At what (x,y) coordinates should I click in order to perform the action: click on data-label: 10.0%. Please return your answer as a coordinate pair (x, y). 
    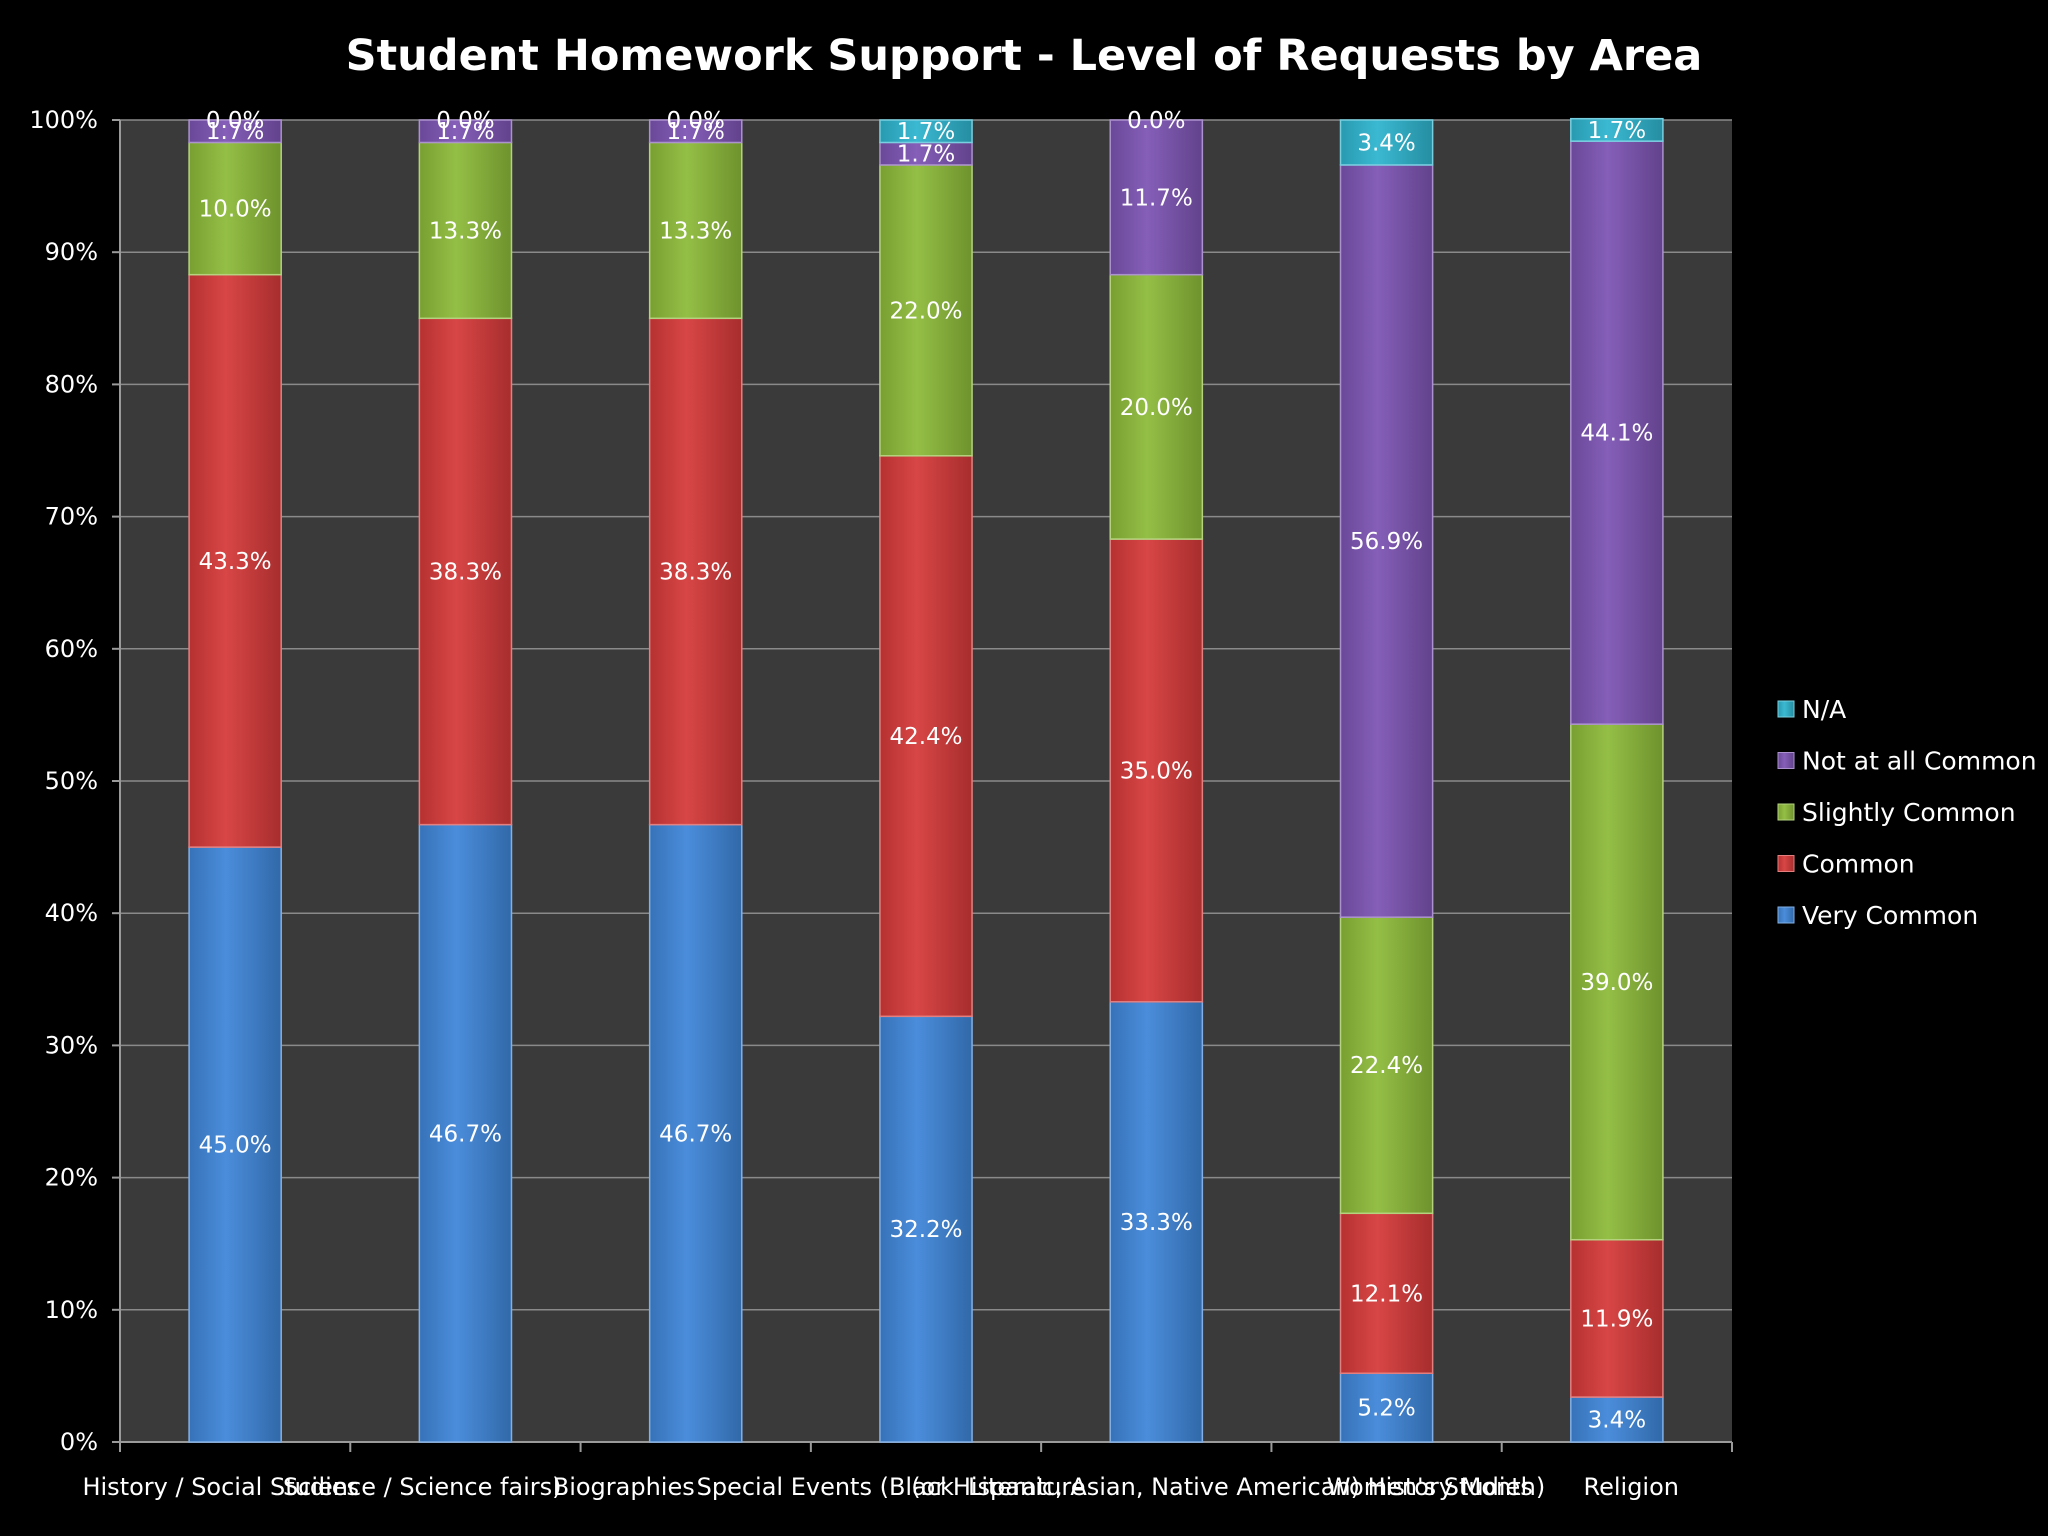
    Looking at the image, I should click on (235, 210).